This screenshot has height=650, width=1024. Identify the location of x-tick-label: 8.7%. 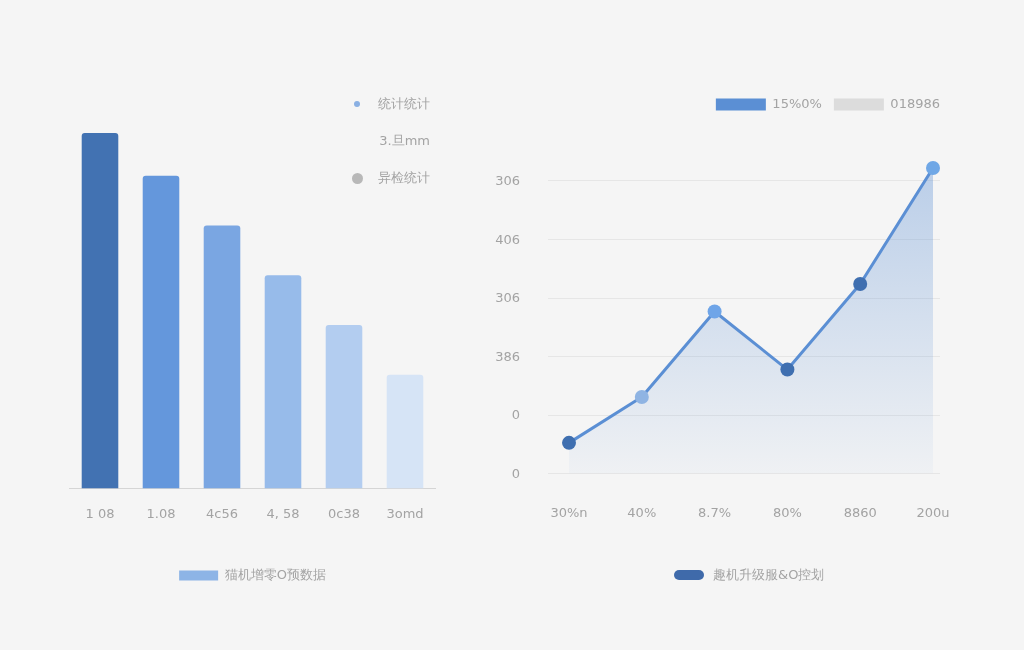
(715, 512).